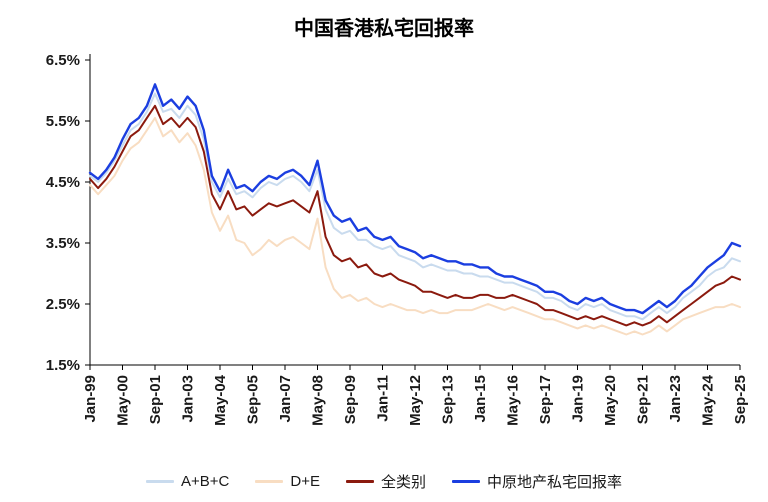 The width and height of the screenshot is (768, 502). Describe the element at coordinates (63, 60) in the screenshot. I see `y-tick-label: 6.5%` at that location.